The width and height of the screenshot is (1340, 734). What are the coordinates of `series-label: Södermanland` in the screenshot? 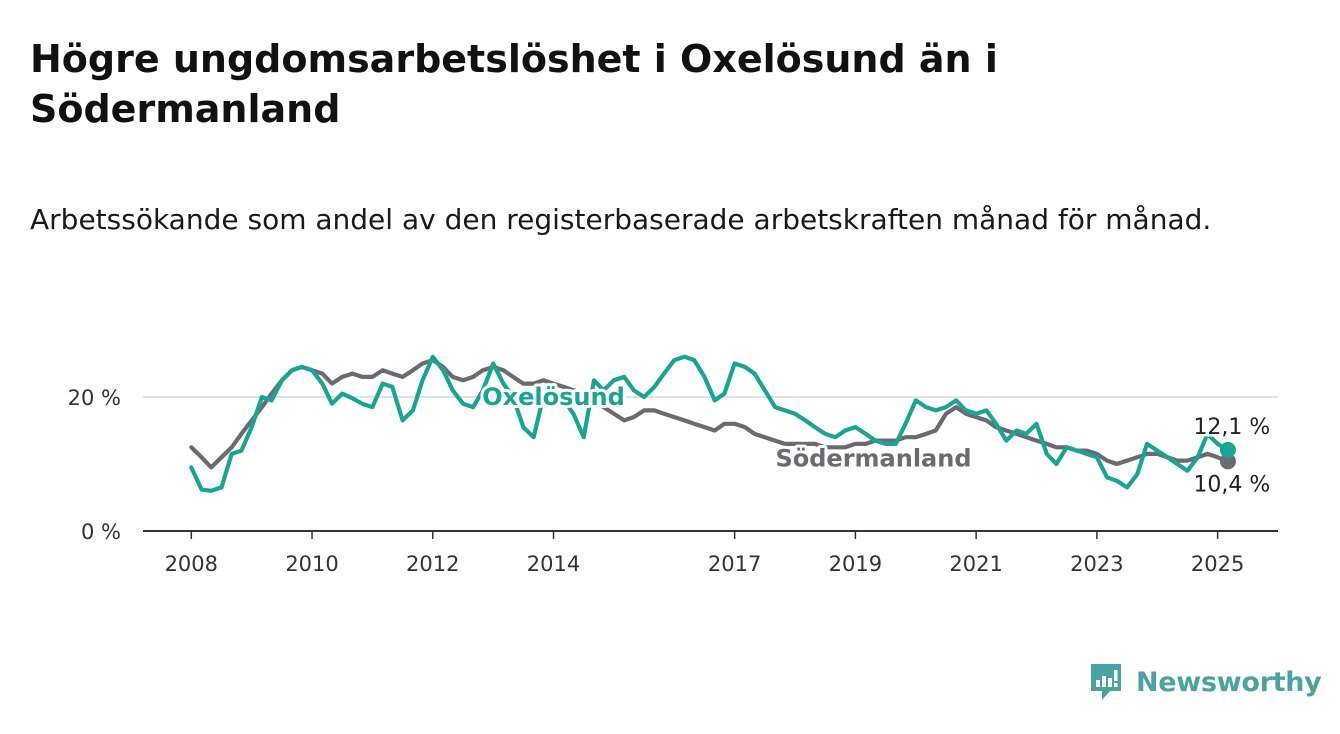 It's located at (873, 459).